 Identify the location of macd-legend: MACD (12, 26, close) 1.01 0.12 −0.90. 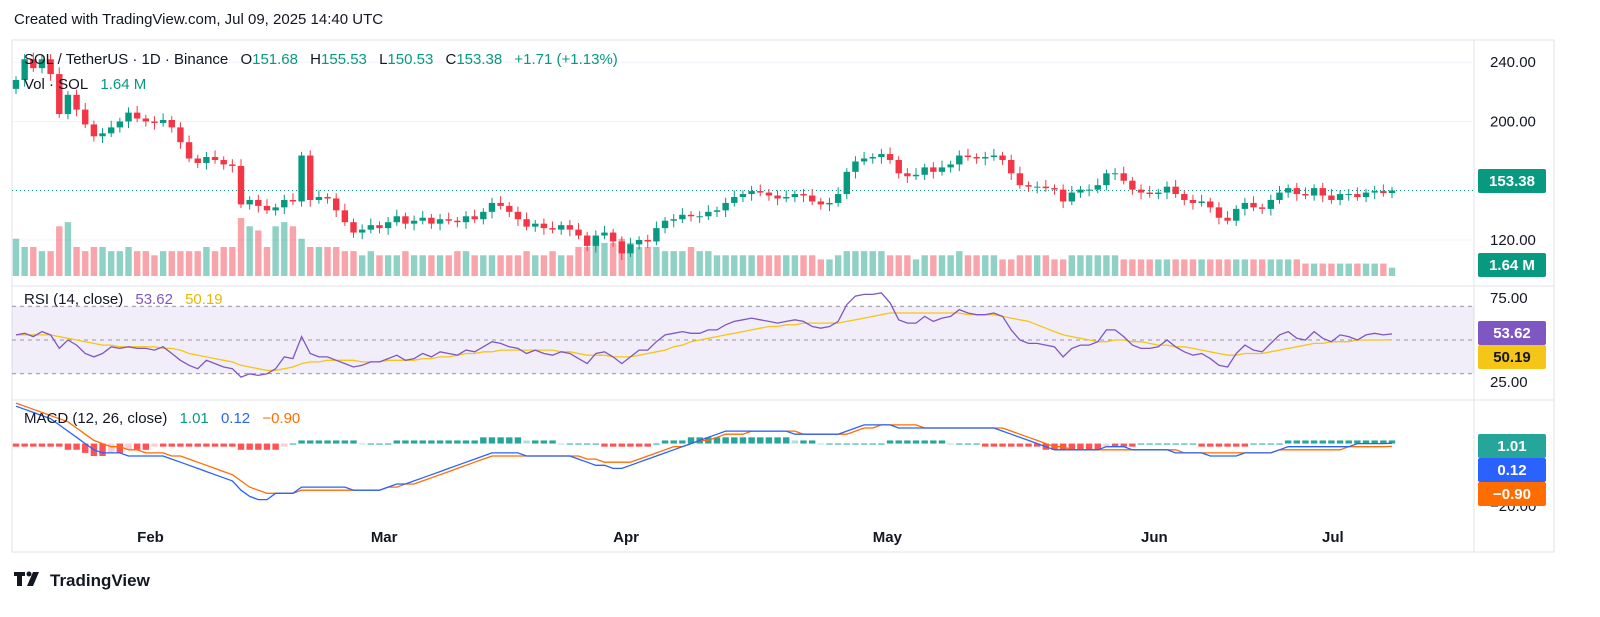
(162, 418).